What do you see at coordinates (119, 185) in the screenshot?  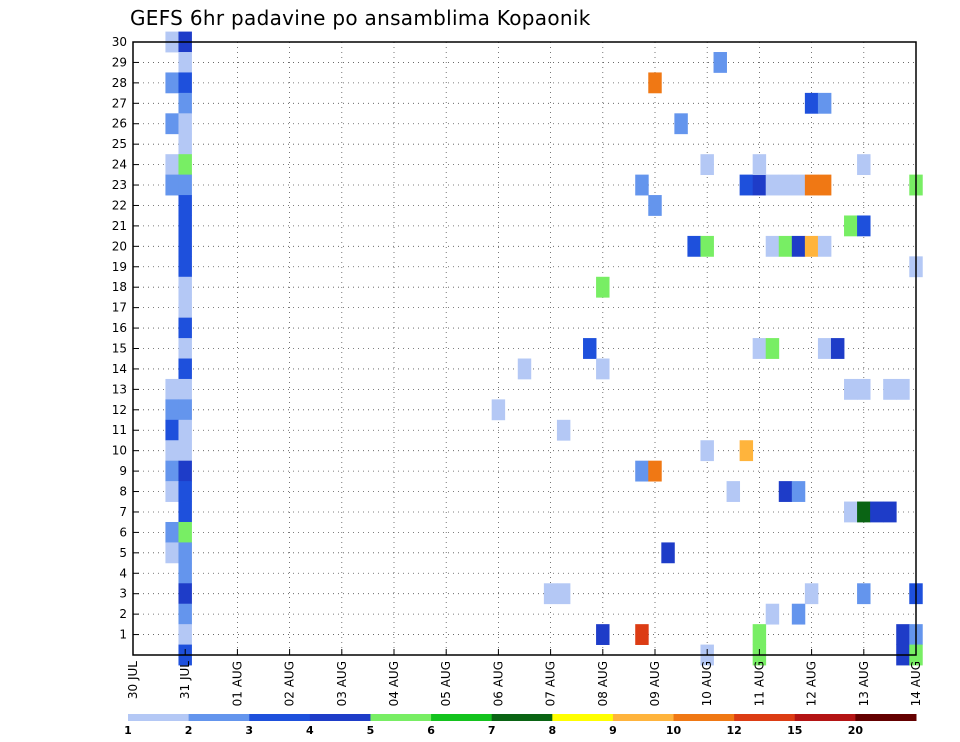 I see `y-tick-label: 23` at bounding box center [119, 185].